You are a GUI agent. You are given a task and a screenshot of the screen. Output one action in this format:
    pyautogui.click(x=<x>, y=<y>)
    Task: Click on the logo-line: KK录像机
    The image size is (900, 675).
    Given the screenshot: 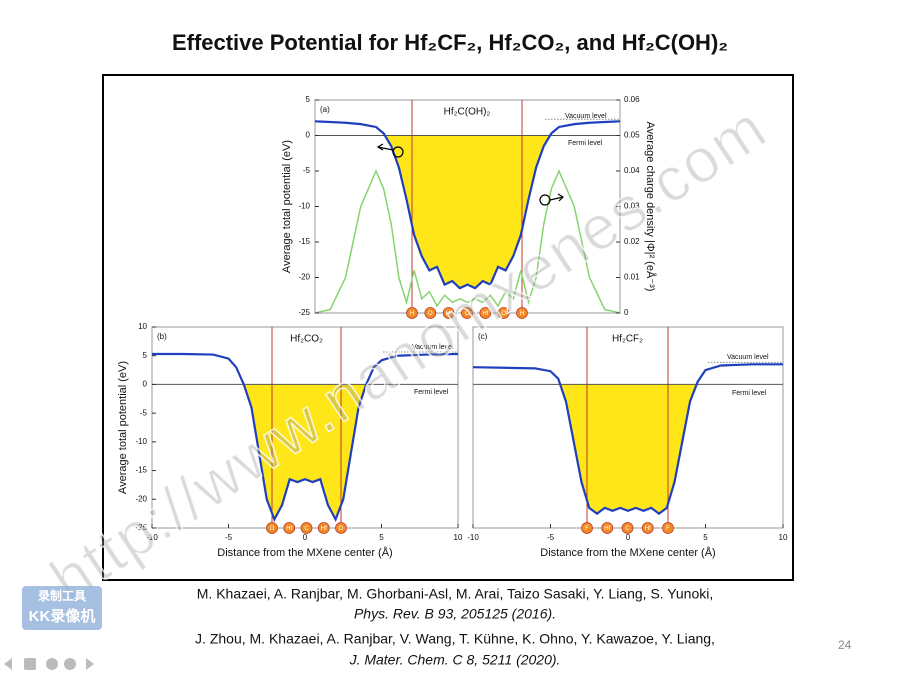 What is the action you would take?
    pyautogui.click(x=62, y=616)
    